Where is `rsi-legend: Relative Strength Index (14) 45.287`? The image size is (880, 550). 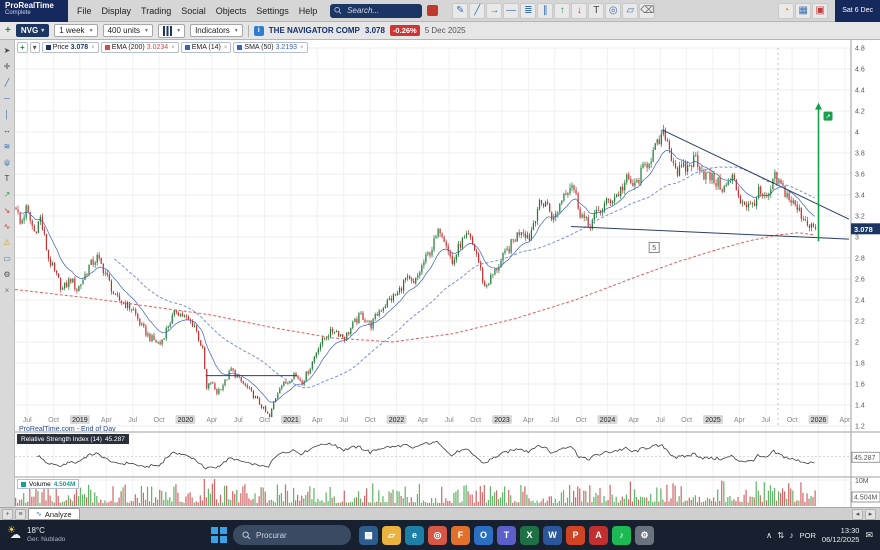 rsi-legend: Relative Strength Index (14) 45.287 is located at coordinates (73, 439).